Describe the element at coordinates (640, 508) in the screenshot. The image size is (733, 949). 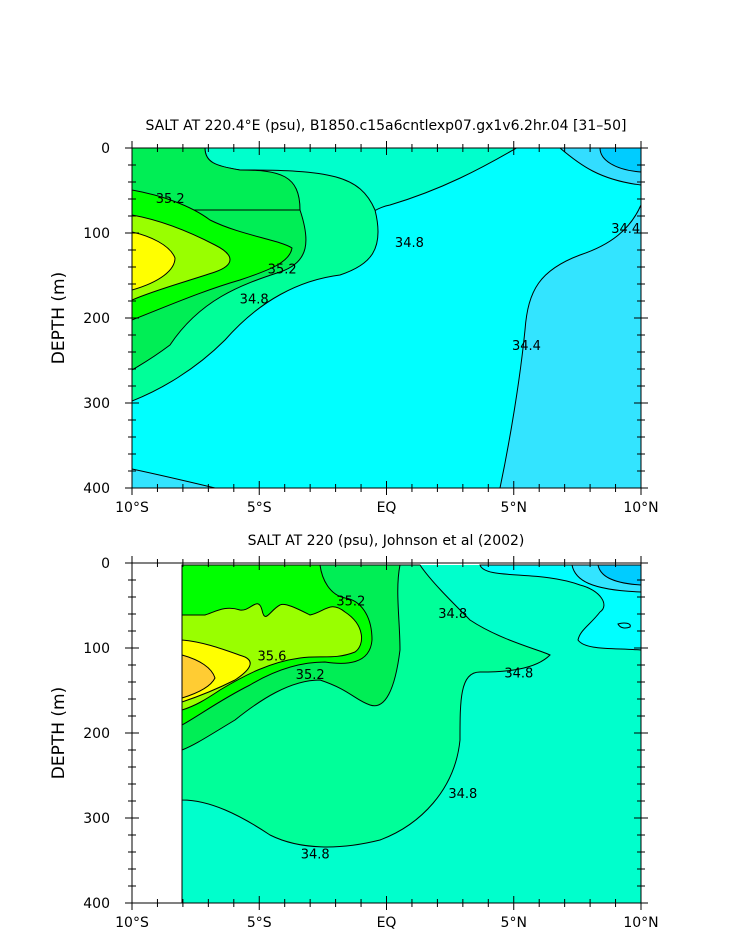
I see `panel-model-xtick-label: 10°N` at that location.